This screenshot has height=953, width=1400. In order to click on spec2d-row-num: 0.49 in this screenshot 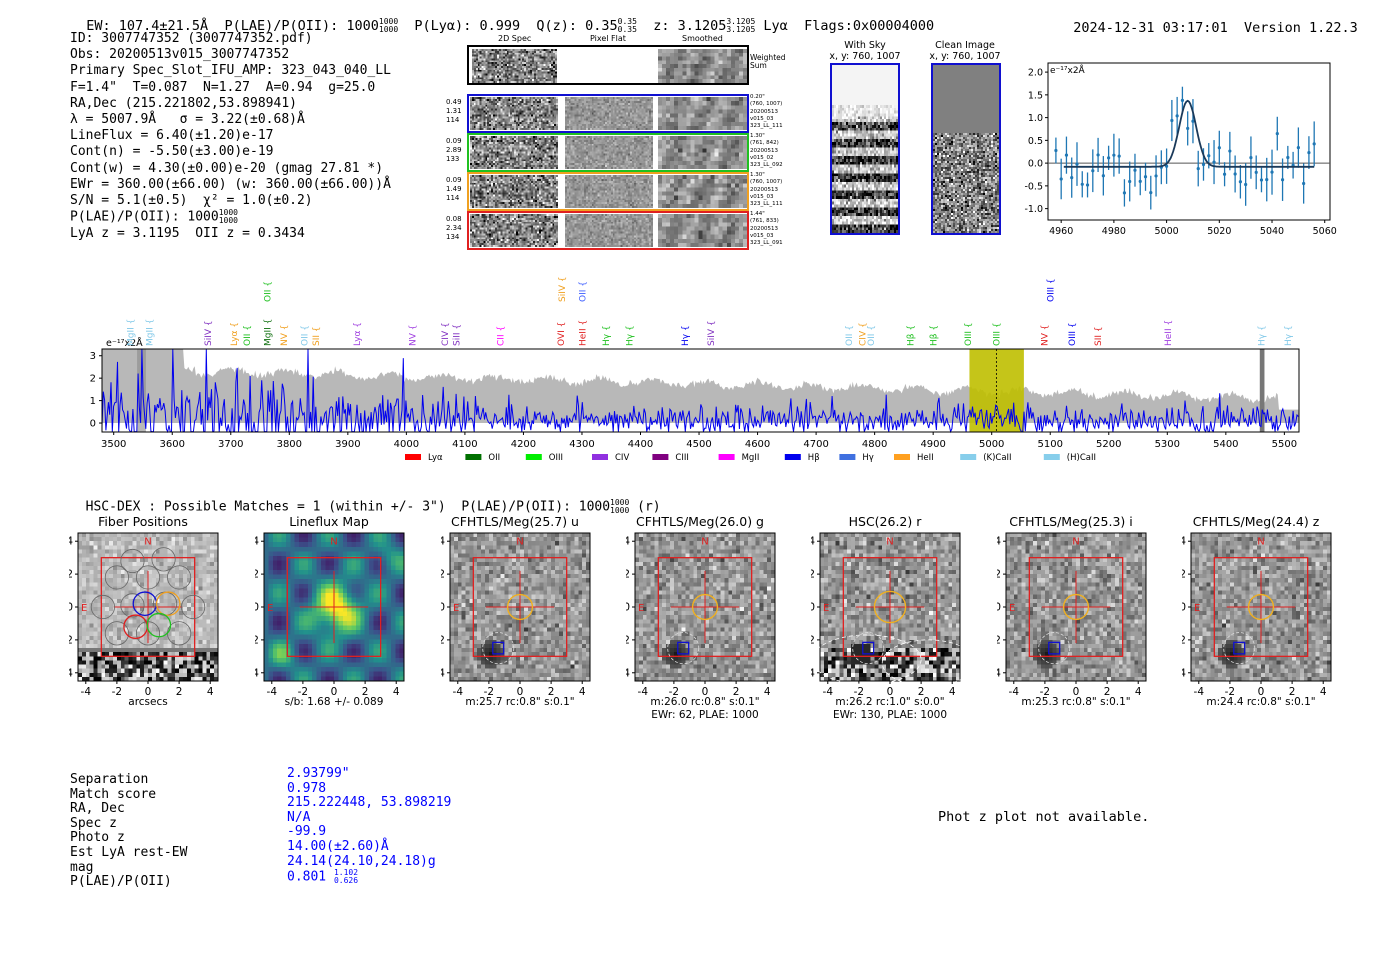, I will do `click(454, 102)`.